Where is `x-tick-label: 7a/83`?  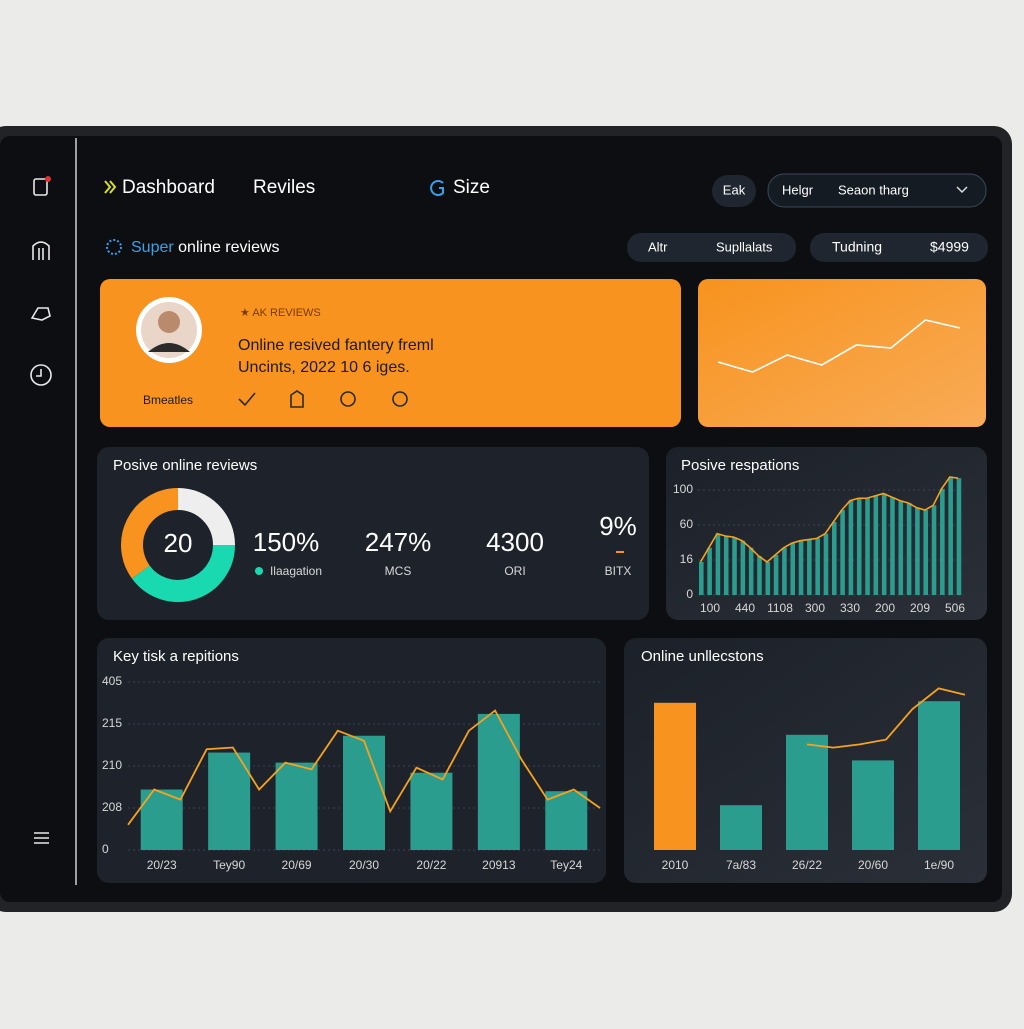
x-tick-label: 7a/83 is located at coordinates (741, 865).